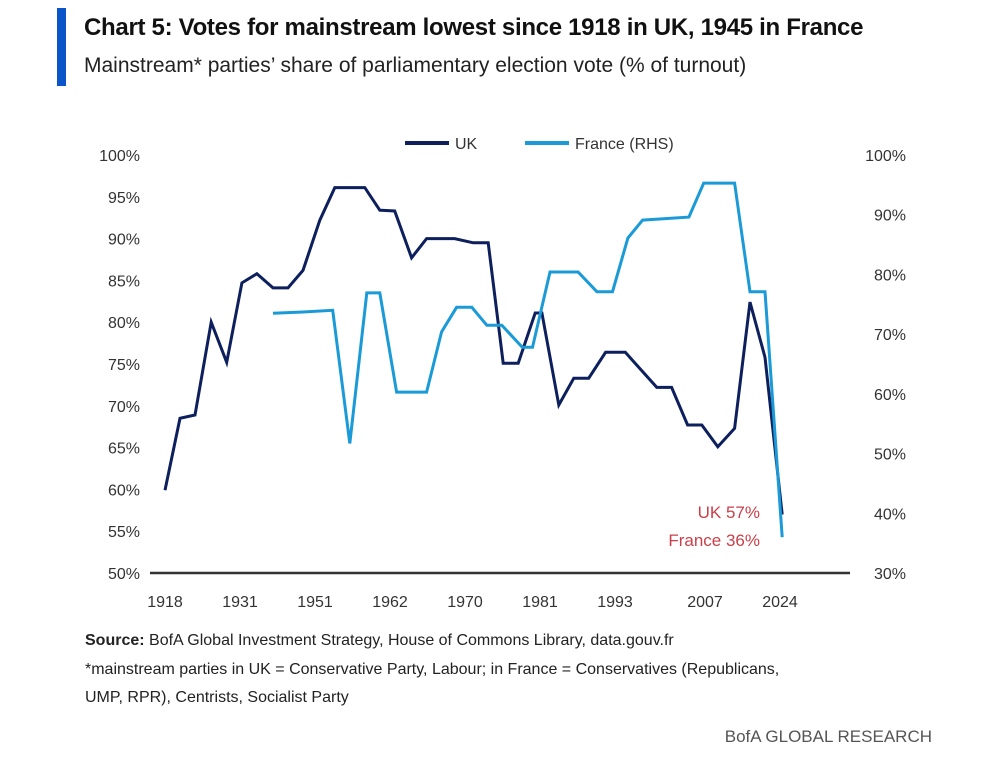  I want to click on x-tick-label: 1918, so click(165, 602).